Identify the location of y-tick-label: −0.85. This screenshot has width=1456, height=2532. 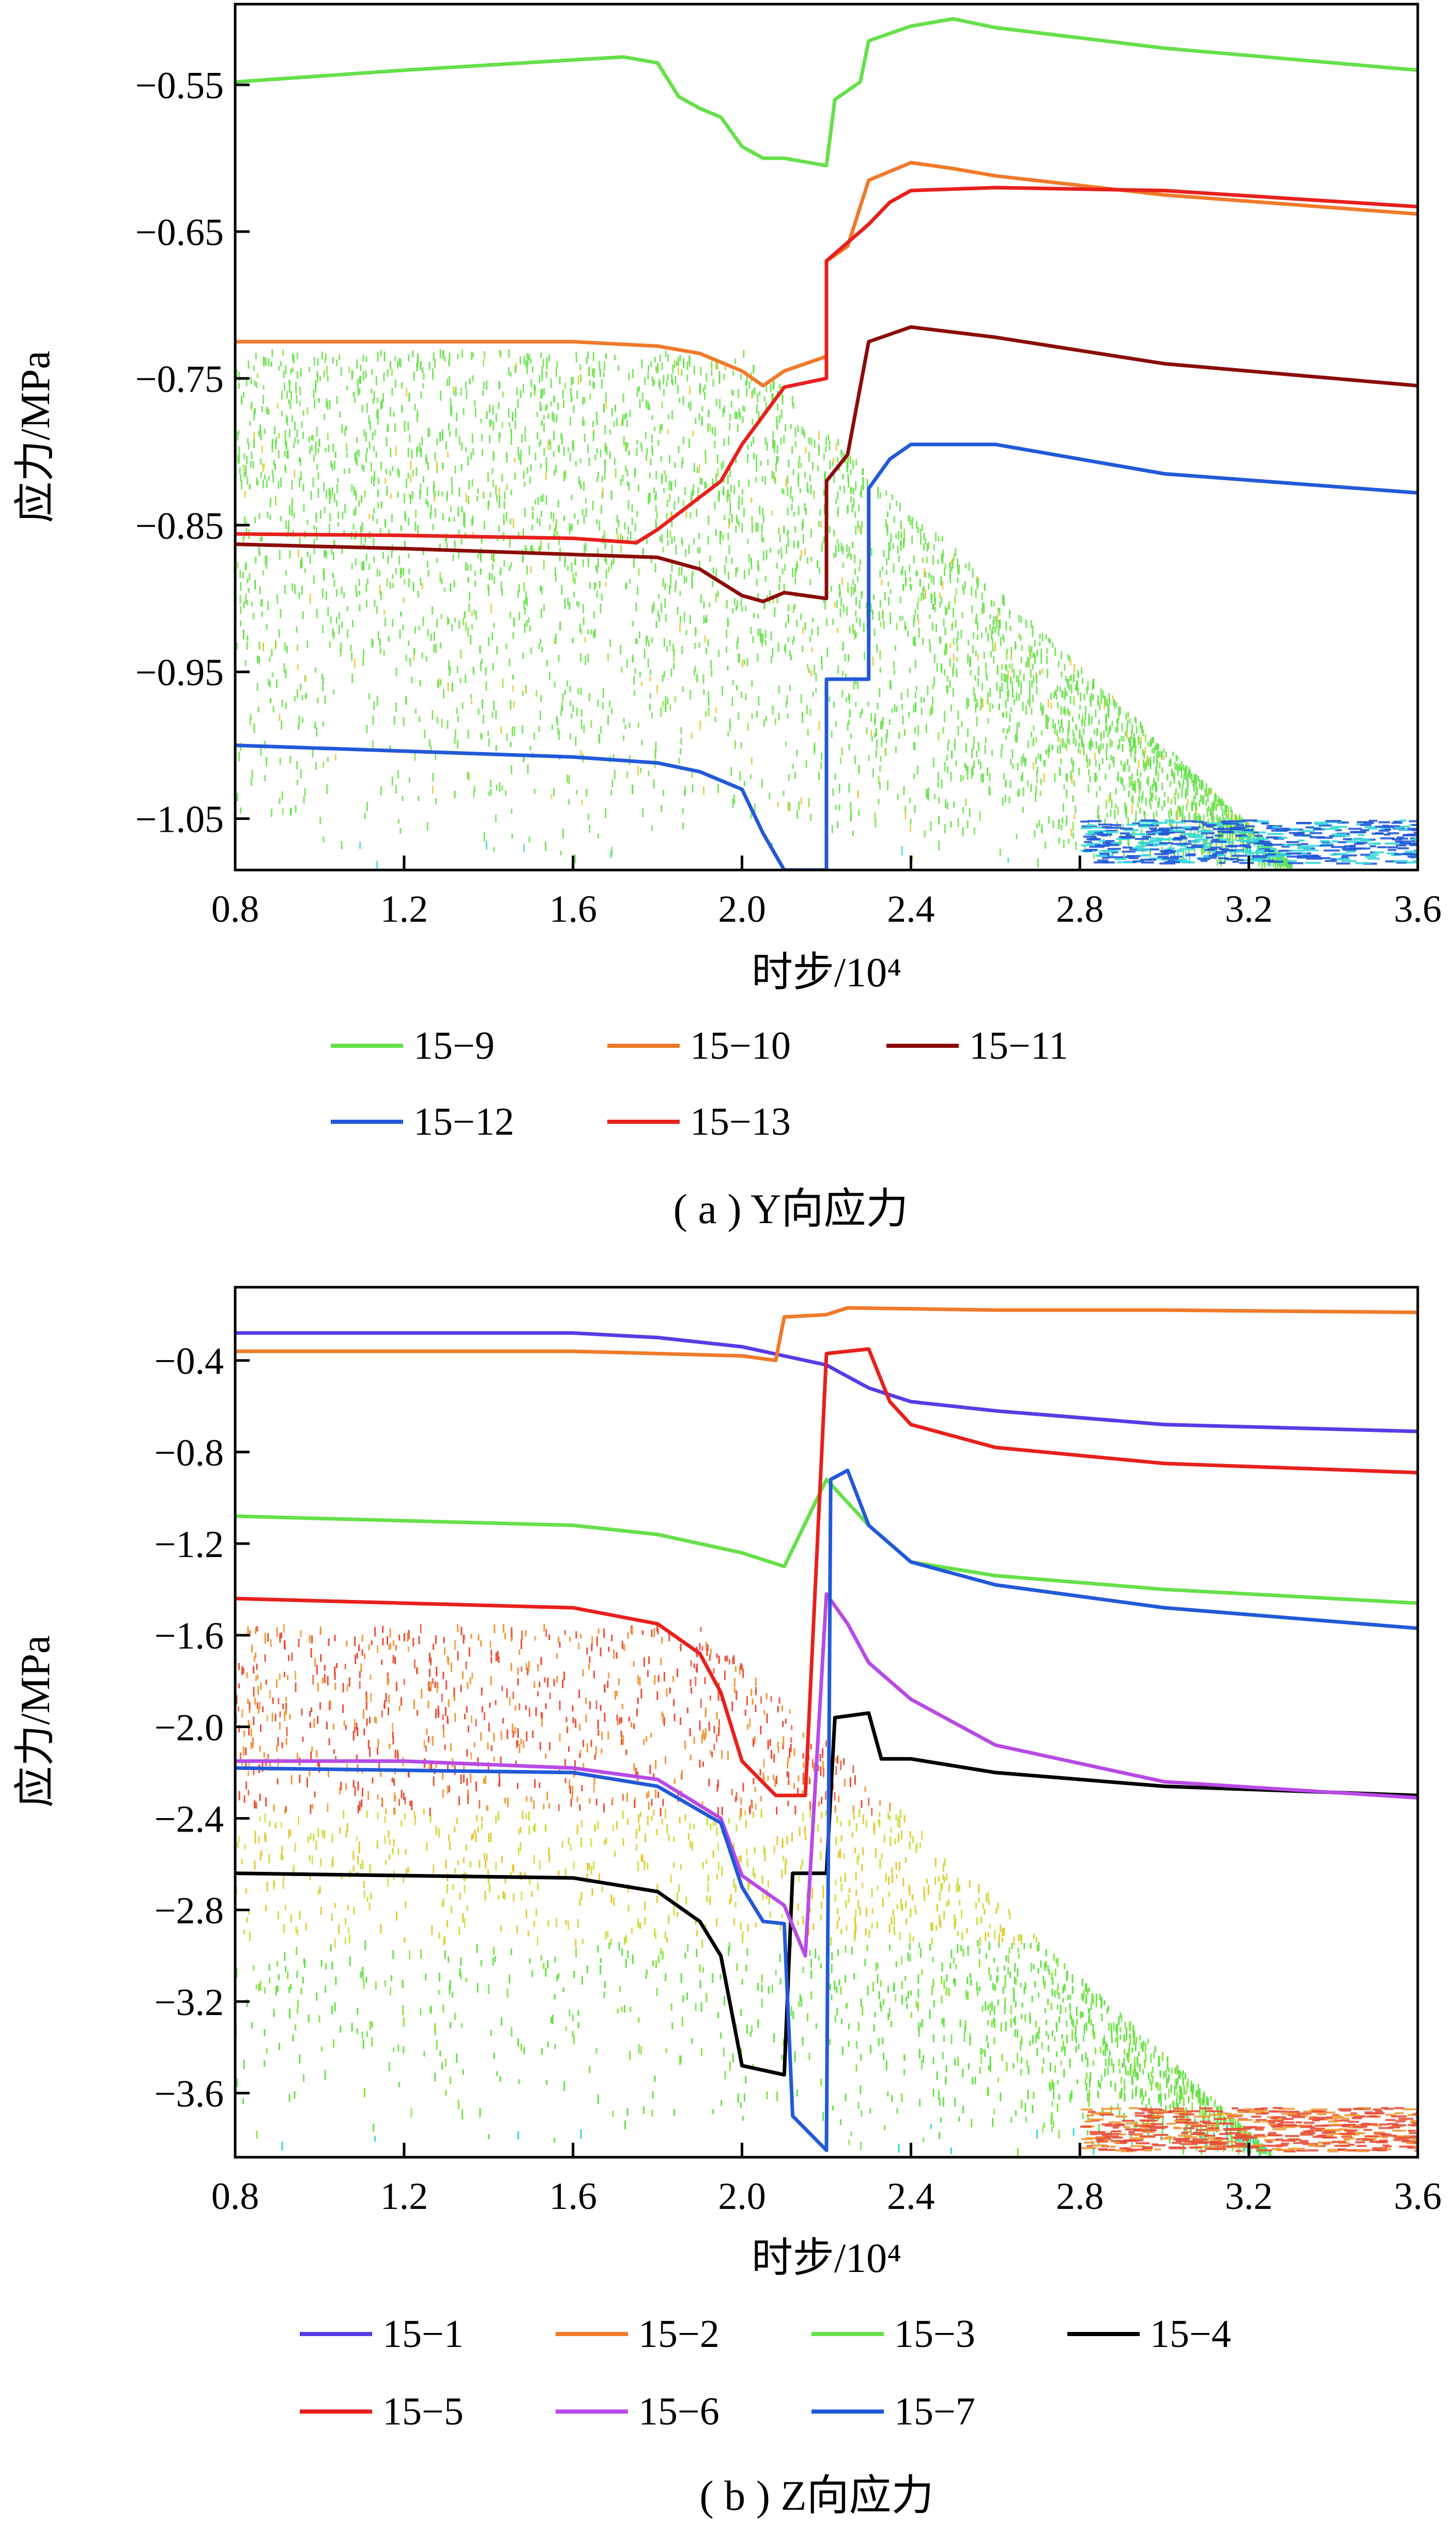
(179, 526).